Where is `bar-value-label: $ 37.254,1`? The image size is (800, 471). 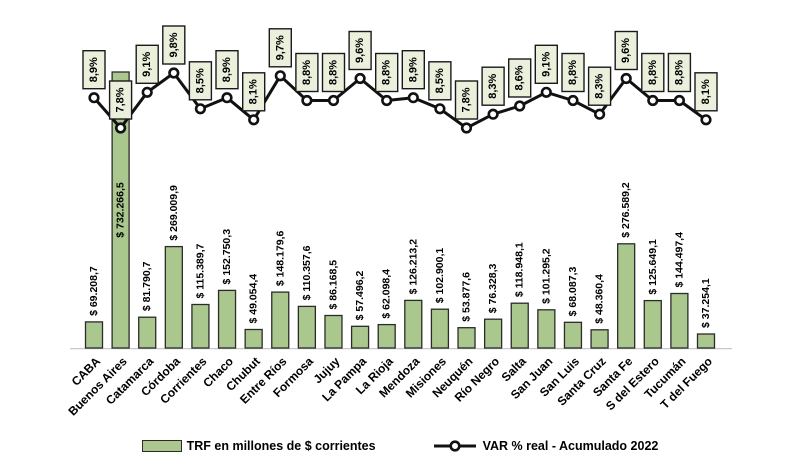 bar-value-label: $ 37.254,1 is located at coordinates (706, 303).